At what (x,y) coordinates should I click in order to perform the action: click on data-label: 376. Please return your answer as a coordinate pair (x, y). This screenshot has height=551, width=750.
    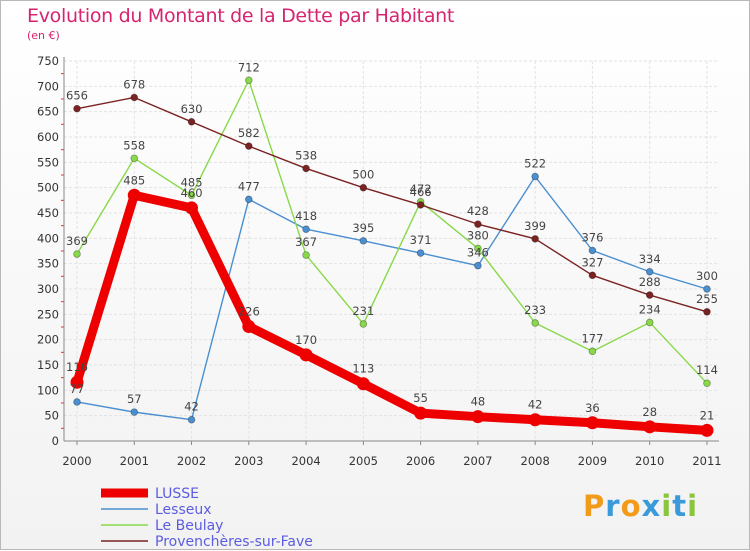
    Looking at the image, I should click on (592, 237).